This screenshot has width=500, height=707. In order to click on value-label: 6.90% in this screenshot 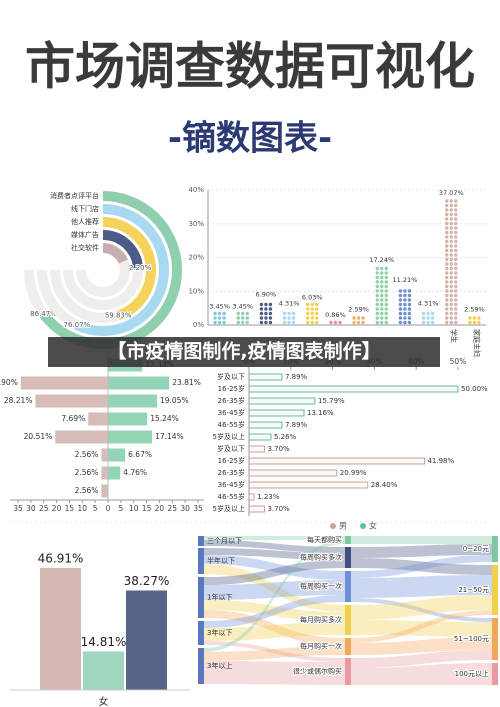, I will do `click(266, 295)`.